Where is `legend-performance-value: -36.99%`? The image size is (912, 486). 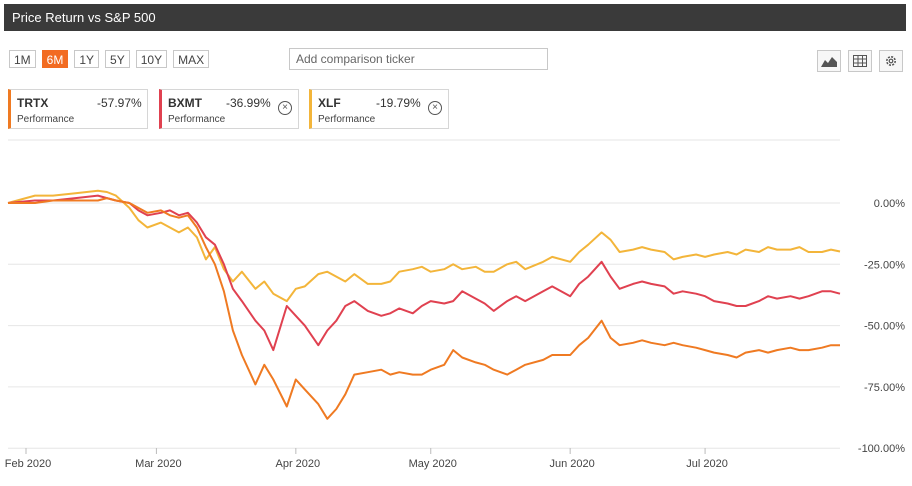
legend-performance-value: -36.99% is located at coordinates (248, 103).